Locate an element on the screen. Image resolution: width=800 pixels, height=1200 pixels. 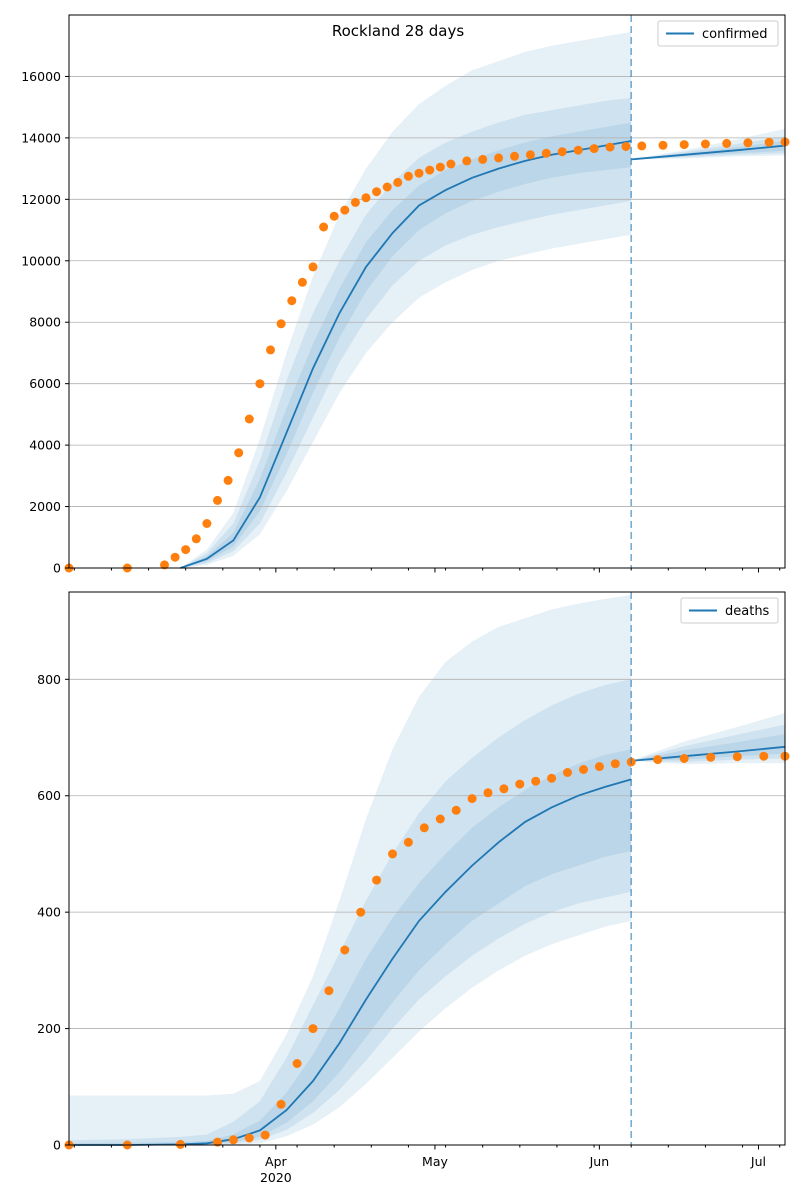
confirmed-legend: confirmed is located at coordinates (718, 33).